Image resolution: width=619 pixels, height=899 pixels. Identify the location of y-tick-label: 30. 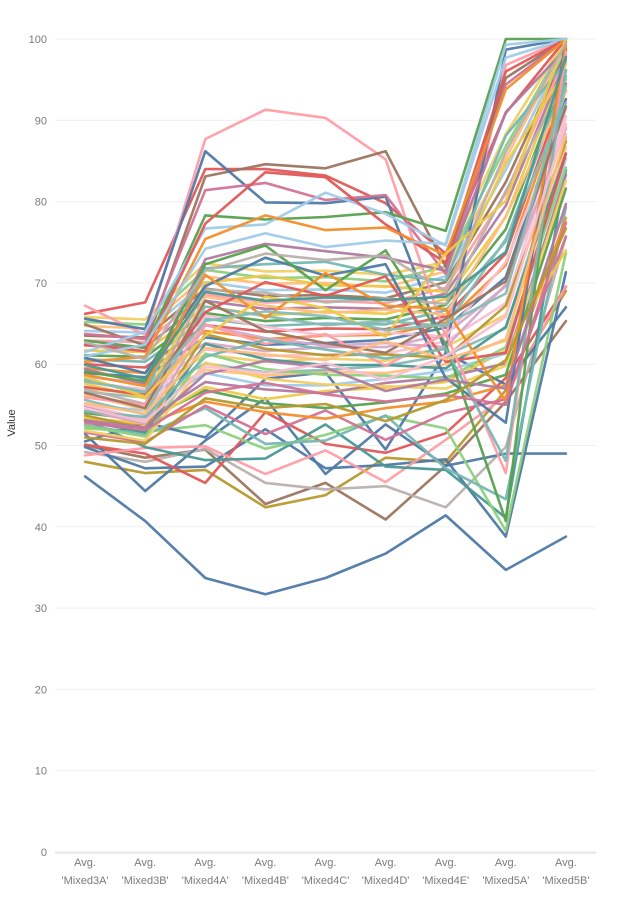
(41, 609).